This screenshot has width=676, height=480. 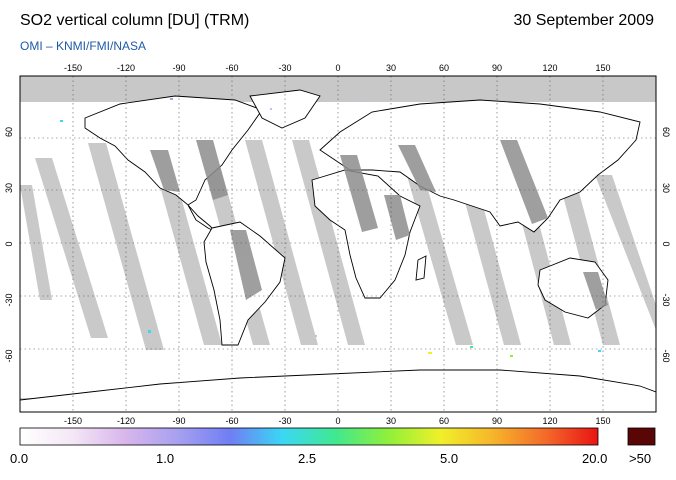 What do you see at coordinates (497, 421) in the screenshot?
I see `lon-tick-bottom: 90` at bounding box center [497, 421].